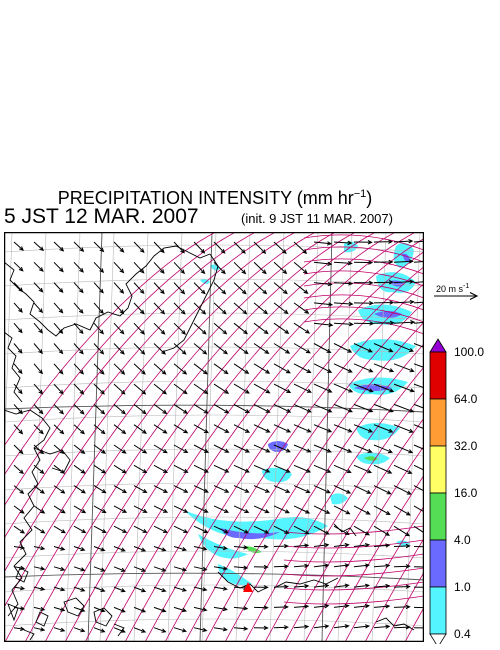  What do you see at coordinates (462, 587) in the screenshot?
I see `colorbar-tick-label: 1.0` at bounding box center [462, 587].